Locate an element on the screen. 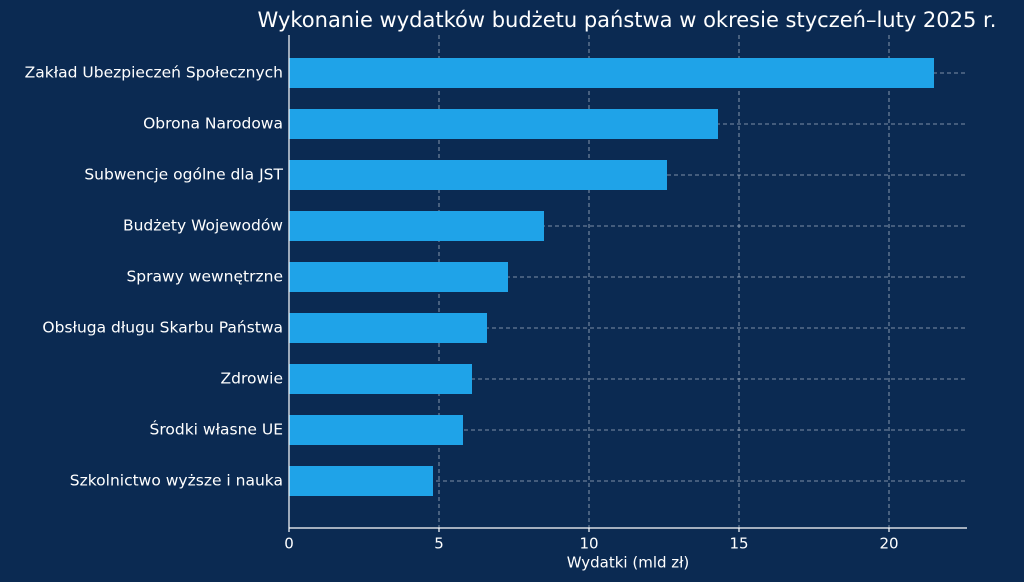 Image resolution: width=1024 pixels, height=582 pixels. y-tick-label: Sprawy wewnętrzne is located at coordinates (204, 277).